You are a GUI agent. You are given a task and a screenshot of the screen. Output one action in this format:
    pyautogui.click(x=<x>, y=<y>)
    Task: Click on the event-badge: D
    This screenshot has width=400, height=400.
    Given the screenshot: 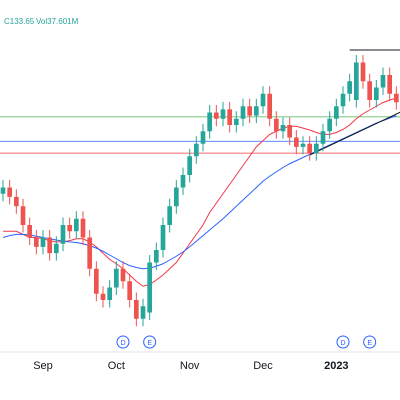 What is the action you would take?
    pyautogui.click(x=123, y=342)
    